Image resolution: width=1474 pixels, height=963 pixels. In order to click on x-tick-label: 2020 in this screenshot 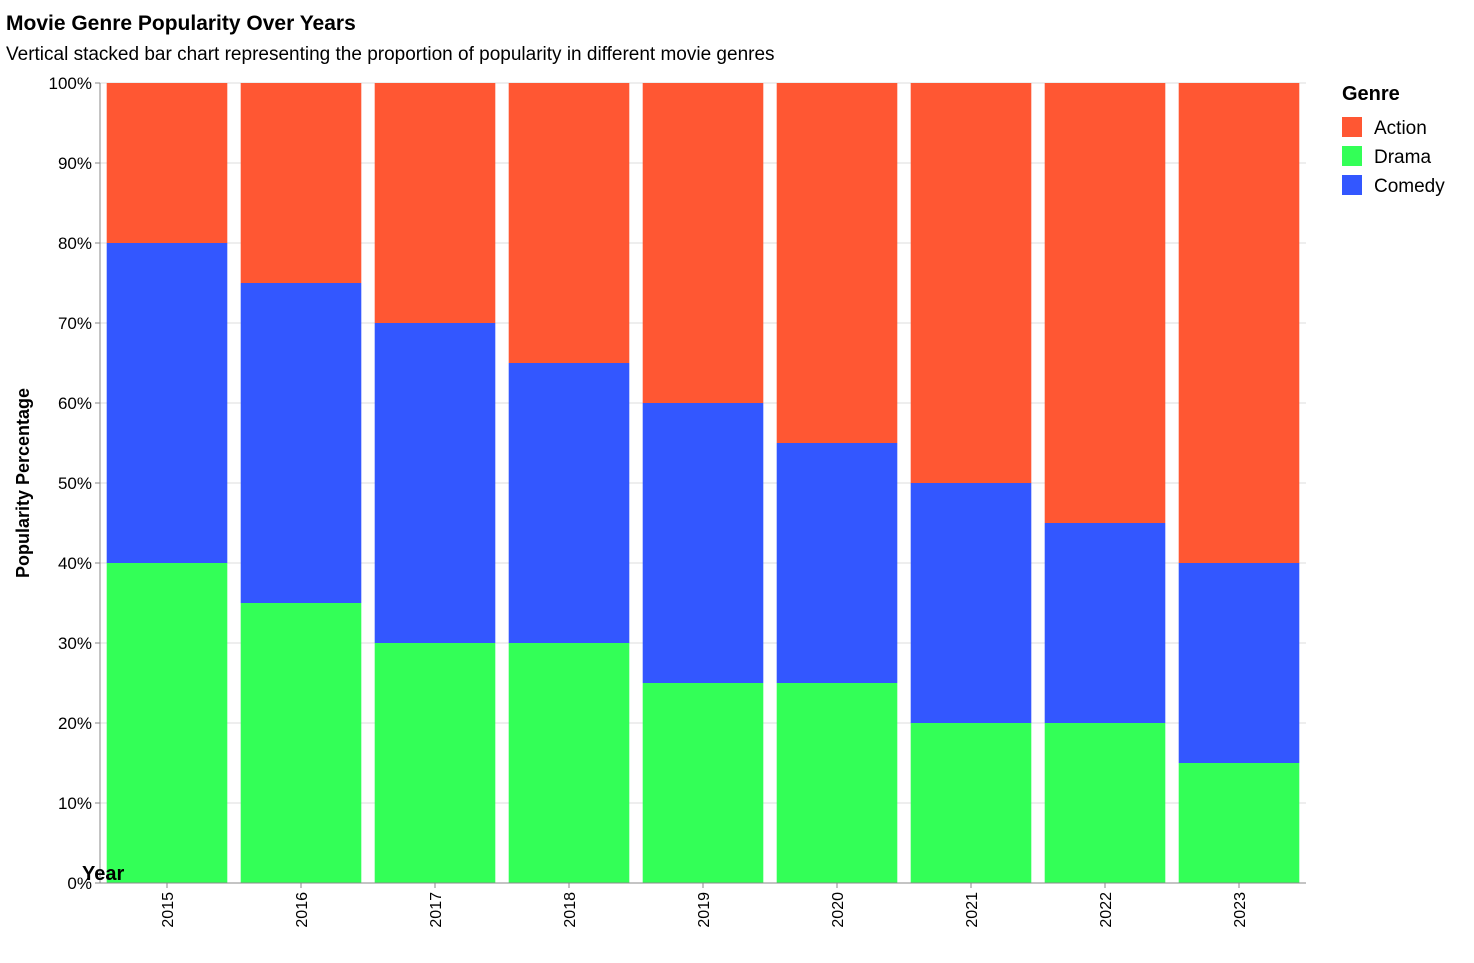, I will do `click(838, 910)`.